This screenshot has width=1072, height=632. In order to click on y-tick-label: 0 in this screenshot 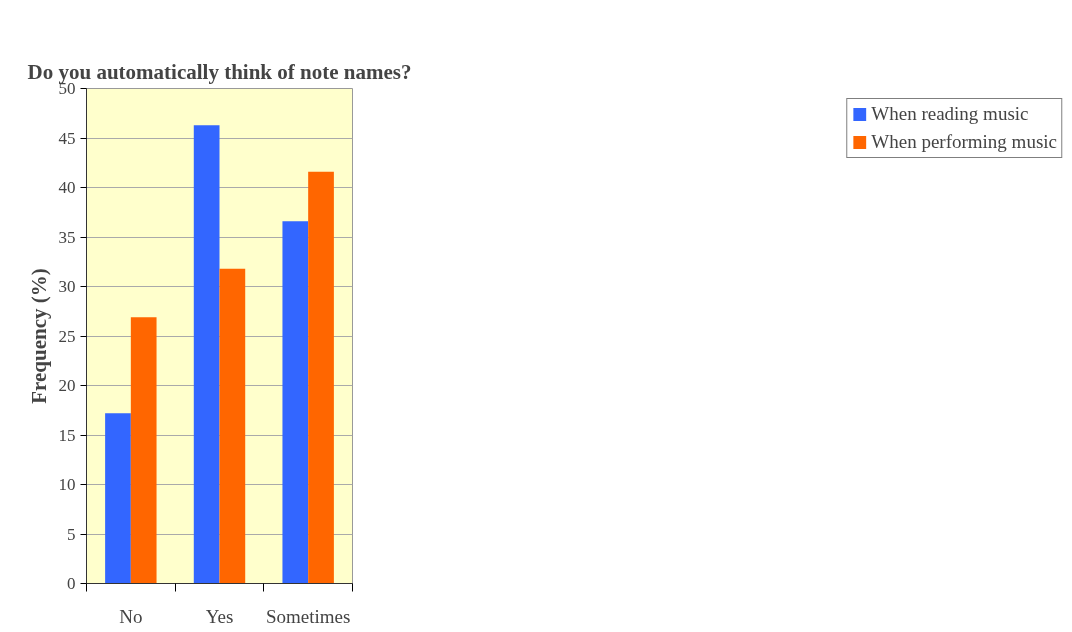, I will do `click(71, 583)`.